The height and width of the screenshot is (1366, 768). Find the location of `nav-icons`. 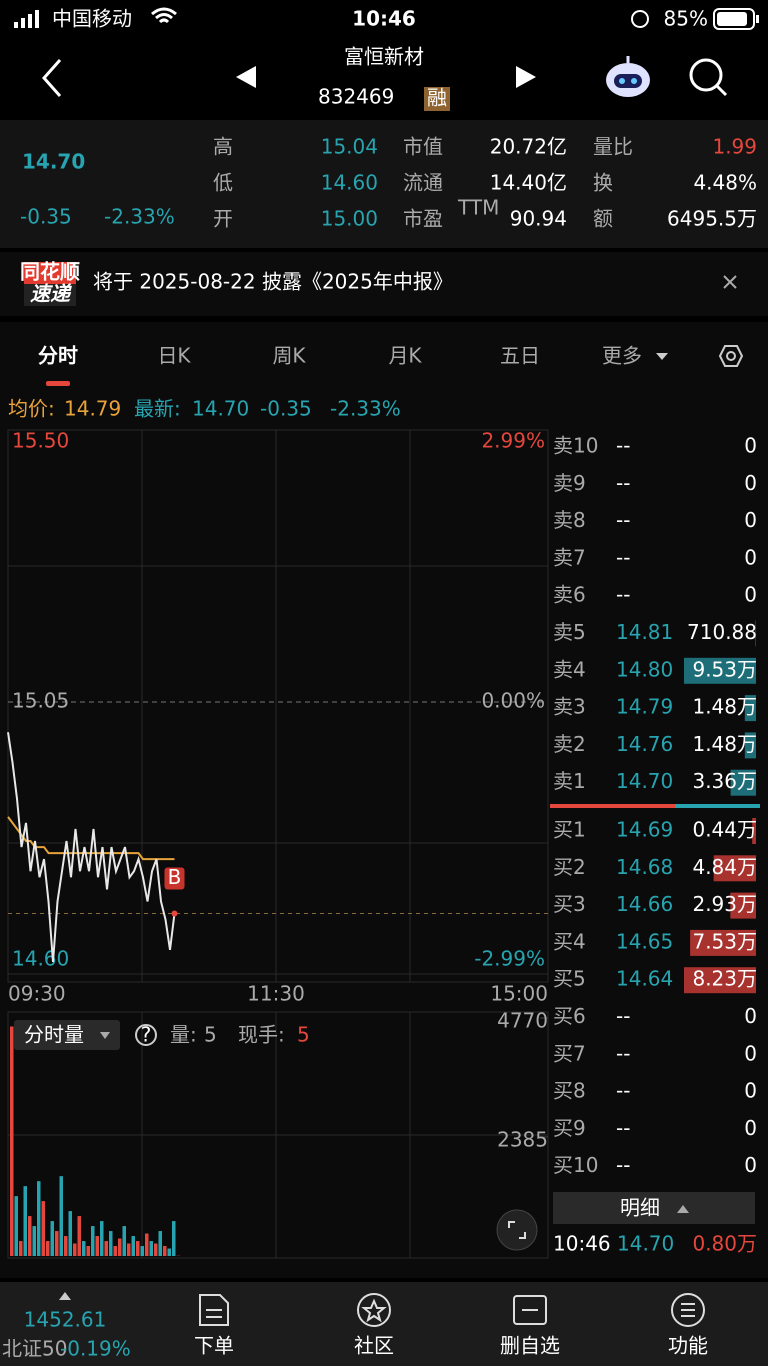

nav-icons is located at coordinates (452, 1310).